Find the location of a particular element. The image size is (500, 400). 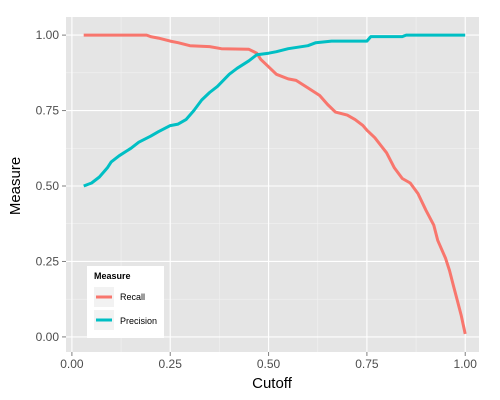

y-axis-tick-labels: 0.00 0.25 0.50 0.75 1.00 is located at coordinates (48, 186).